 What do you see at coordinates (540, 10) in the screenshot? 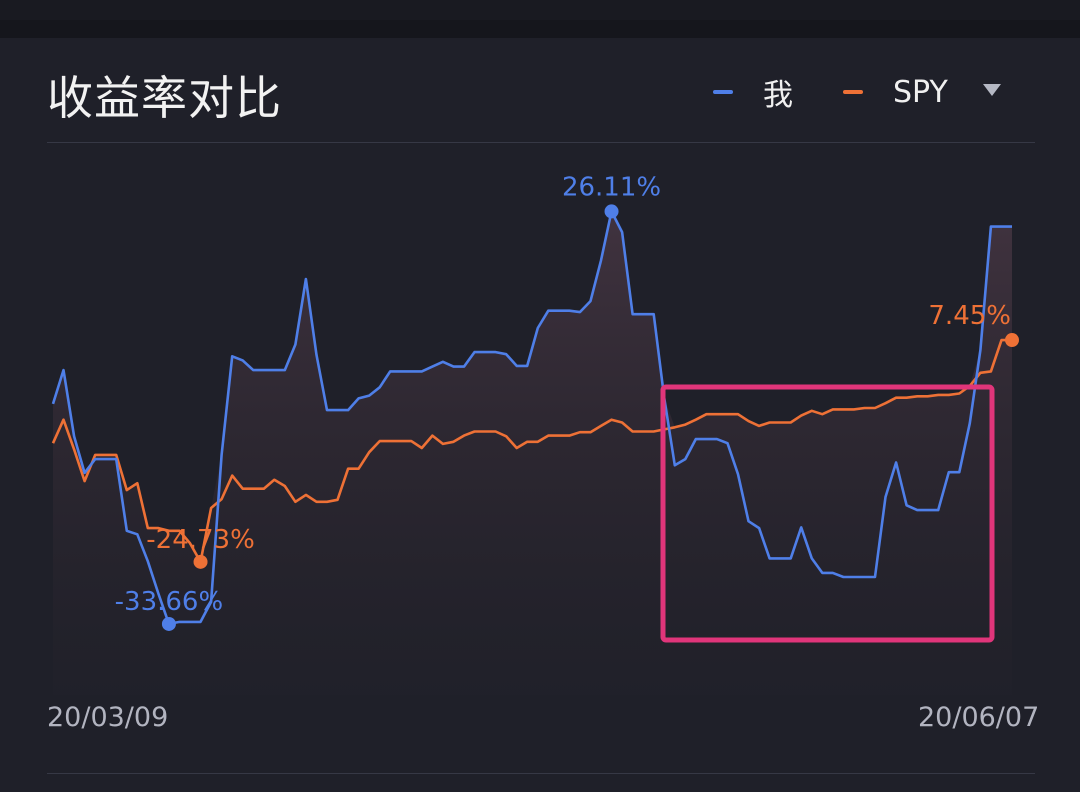
I see `top-bar` at bounding box center [540, 10].